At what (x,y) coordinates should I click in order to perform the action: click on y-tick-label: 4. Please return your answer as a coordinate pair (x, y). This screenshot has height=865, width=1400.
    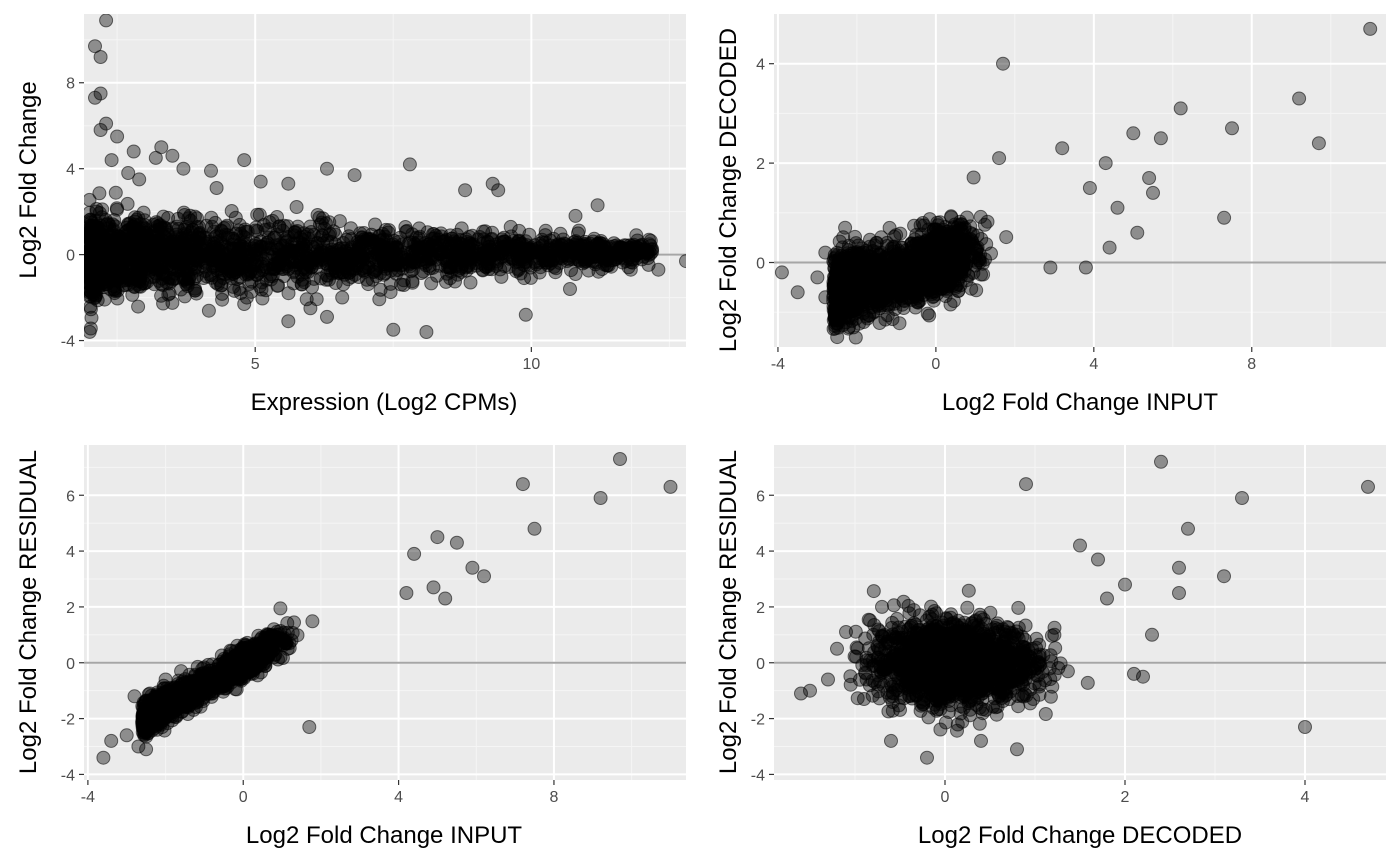
    Looking at the image, I should click on (70, 170).